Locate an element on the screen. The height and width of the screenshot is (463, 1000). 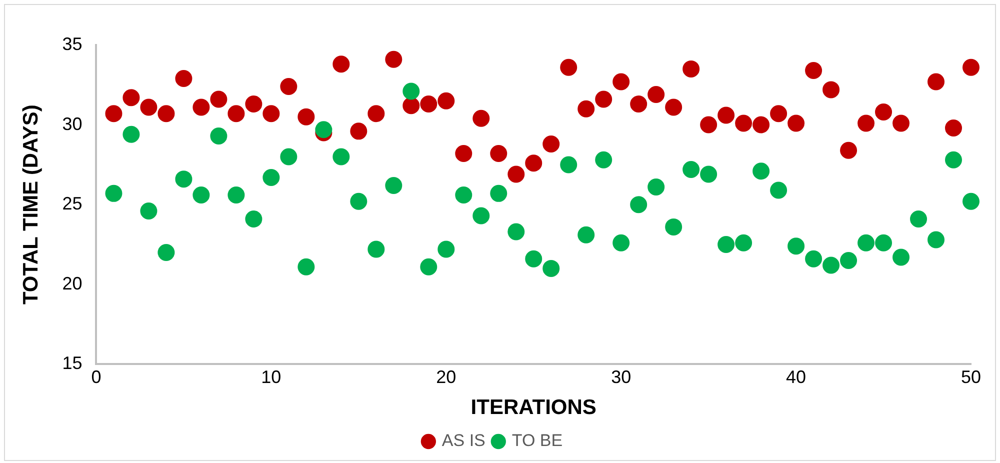
legend-label: AS IS is located at coordinates (464, 440).